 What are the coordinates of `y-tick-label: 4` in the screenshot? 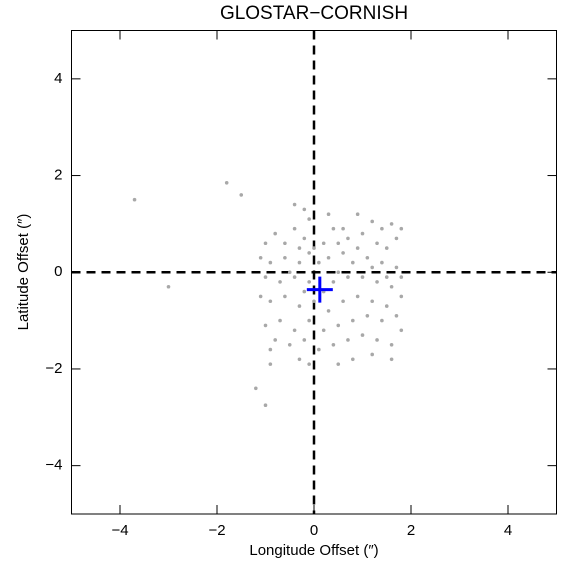 It's located at (58, 78).